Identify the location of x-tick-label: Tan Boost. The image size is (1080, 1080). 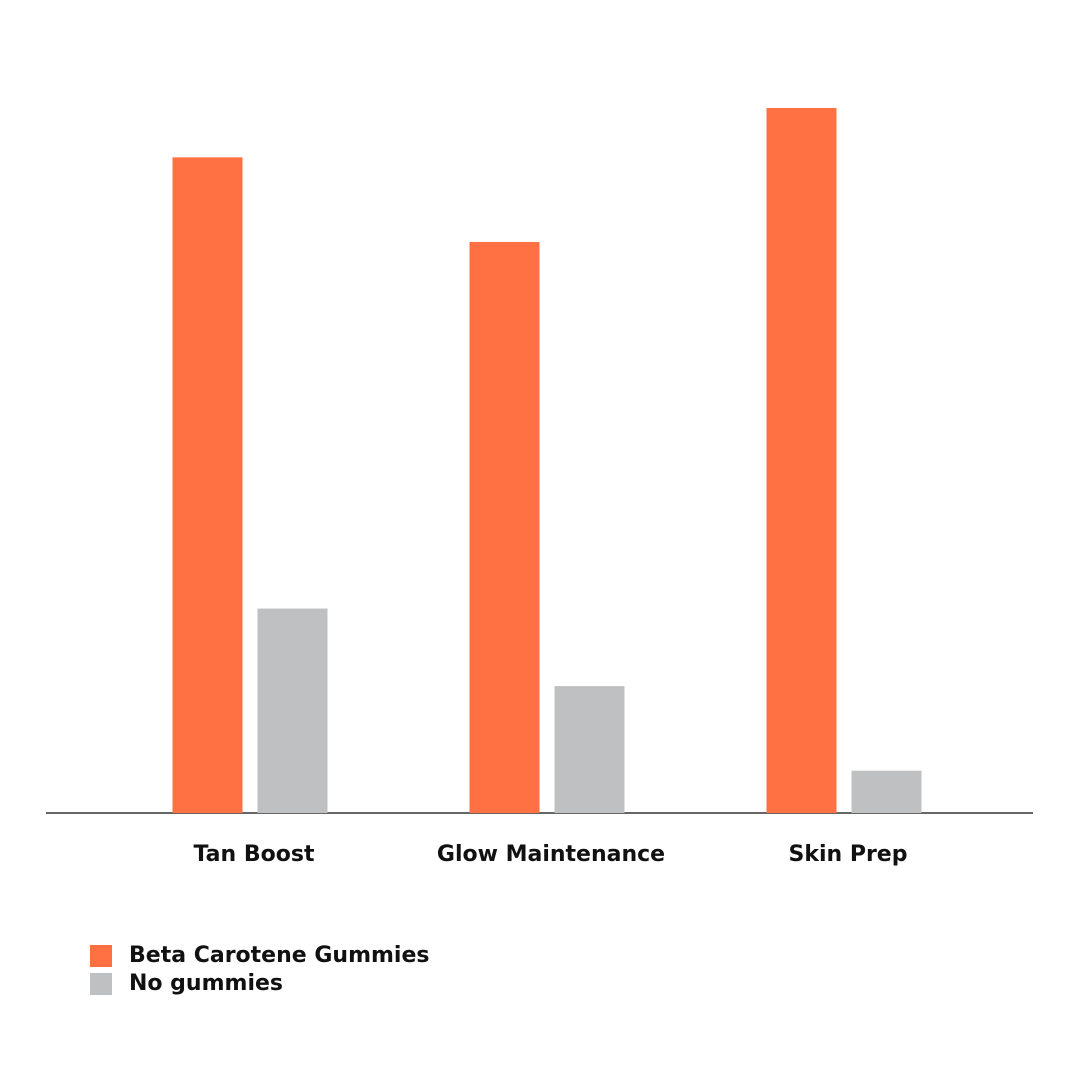
(254, 854).